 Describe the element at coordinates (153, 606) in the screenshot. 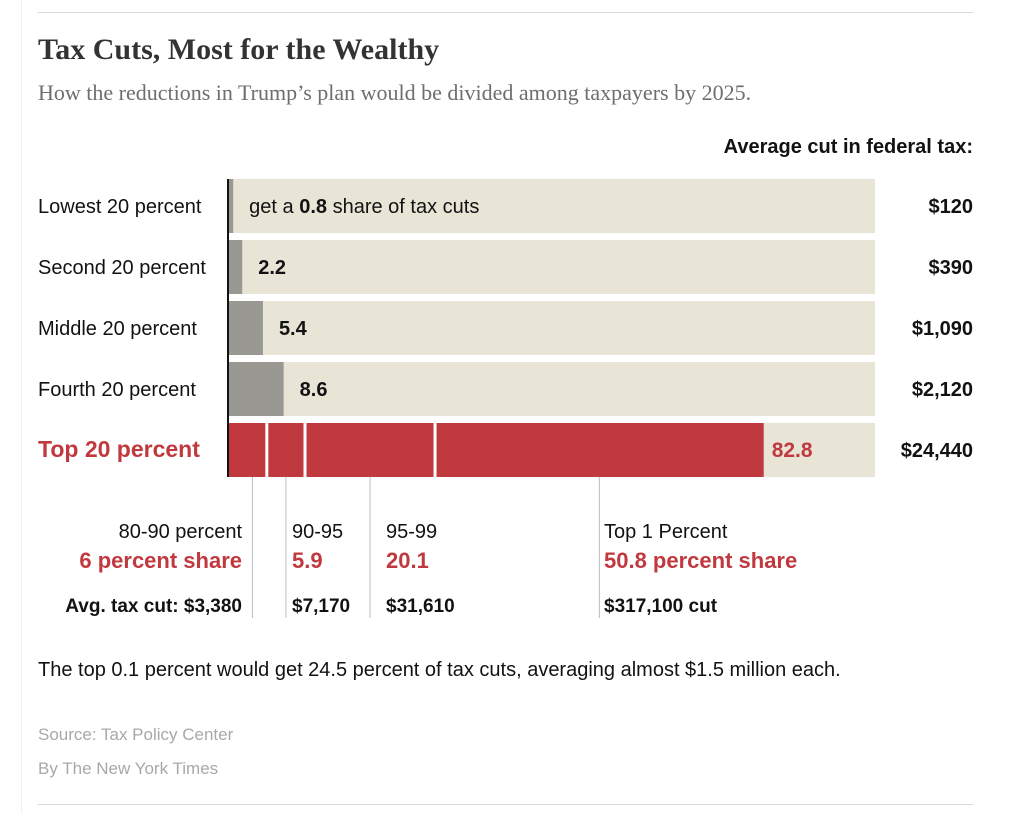

I see `breakdown-cut-label: Avg. tax cut: $3,380` at that location.